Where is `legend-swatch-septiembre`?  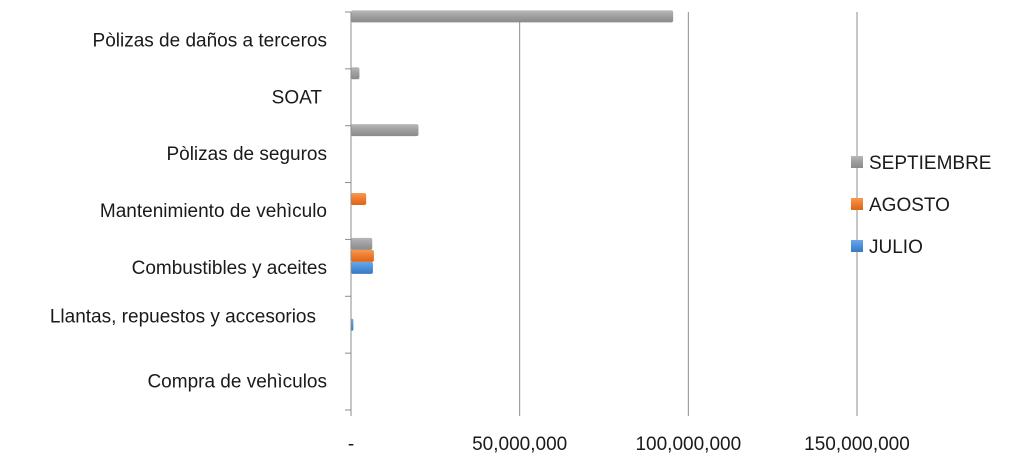 legend-swatch-septiembre is located at coordinates (857, 162).